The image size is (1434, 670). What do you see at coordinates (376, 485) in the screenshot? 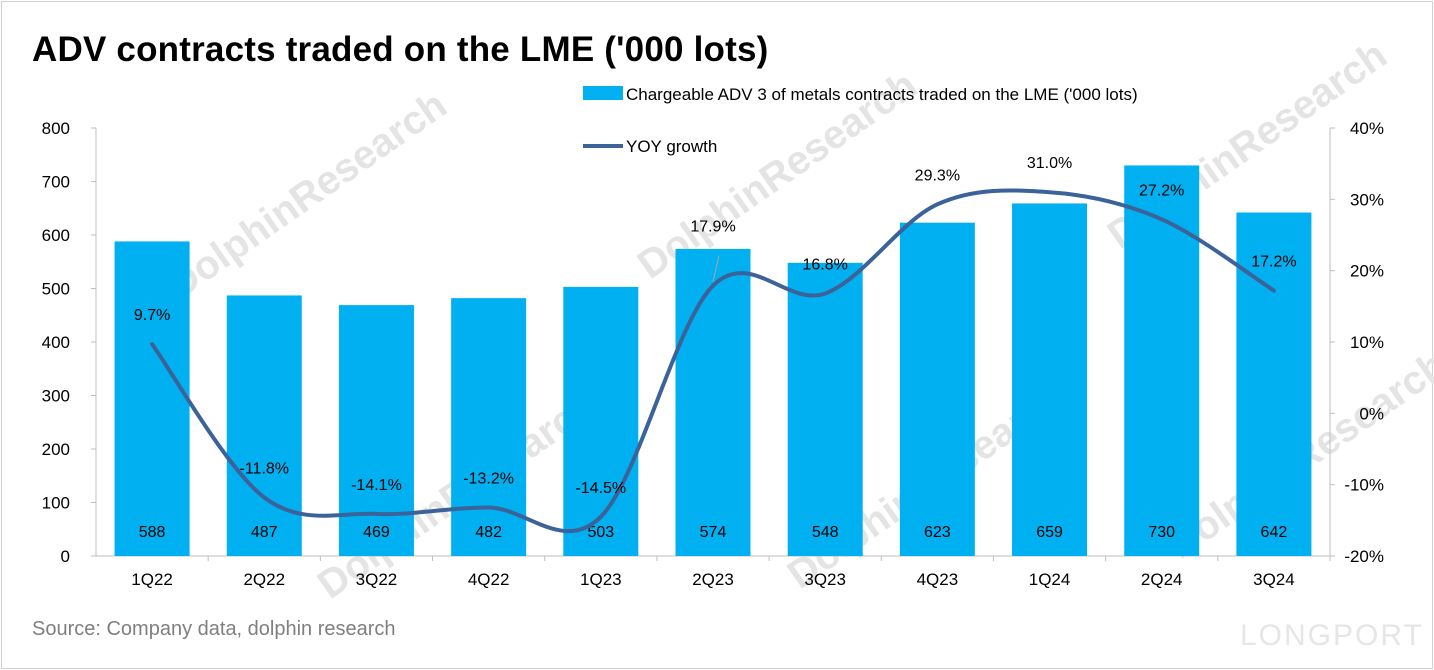
I see `line-value-label: -14.1%` at bounding box center [376, 485].